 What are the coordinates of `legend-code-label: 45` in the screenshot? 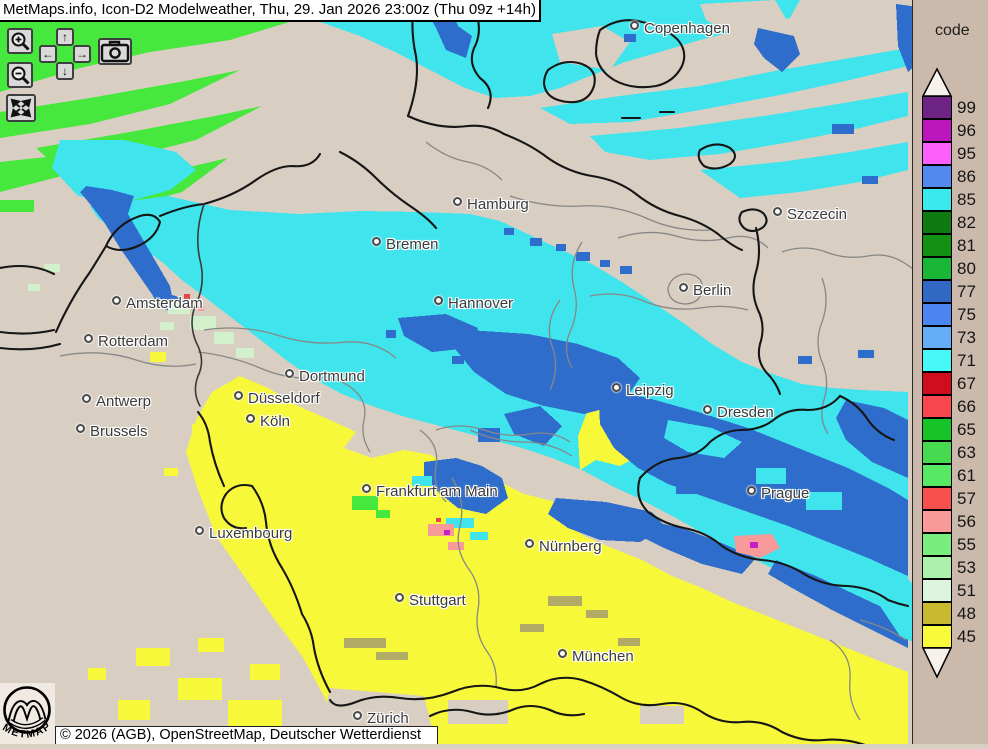 It's located at (966, 636).